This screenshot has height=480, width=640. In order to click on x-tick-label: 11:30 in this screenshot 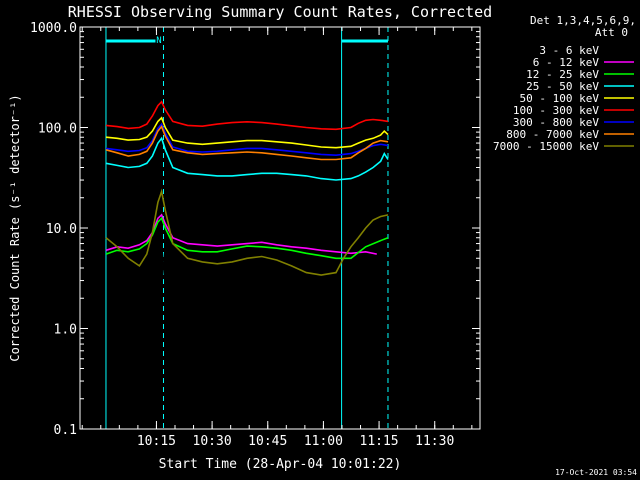, I will do `click(434, 441)`.